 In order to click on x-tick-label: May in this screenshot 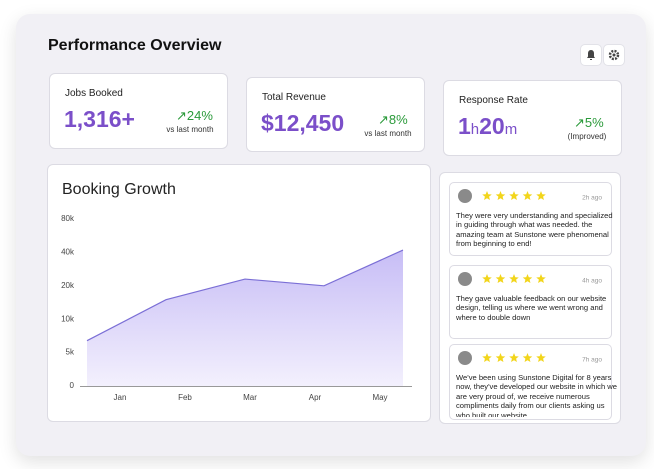, I will do `click(379, 397)`.